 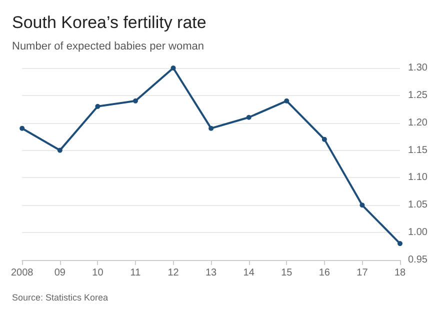 I want to click on y-tick-label: 0.95, so click(x=418, y=260).